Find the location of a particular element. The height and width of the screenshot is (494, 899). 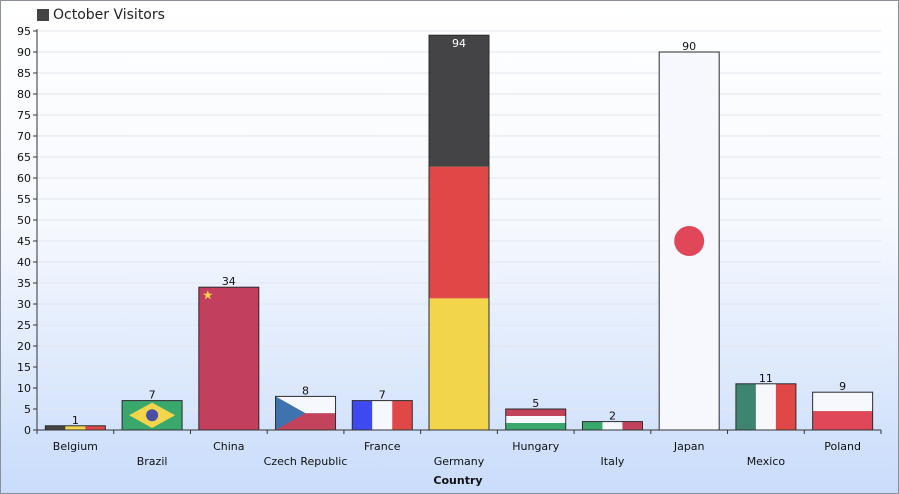

bar-czech-republic: 8 is located at coordinates (306, 407).